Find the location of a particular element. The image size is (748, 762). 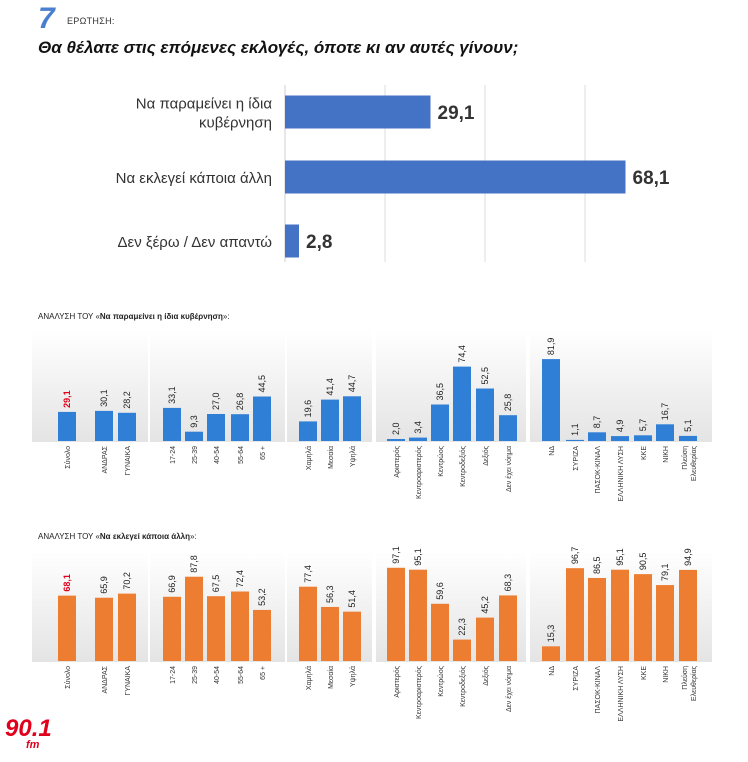

orange-category-label-4-3: Κεντροδεξιός is located at coordinates (463, 686).